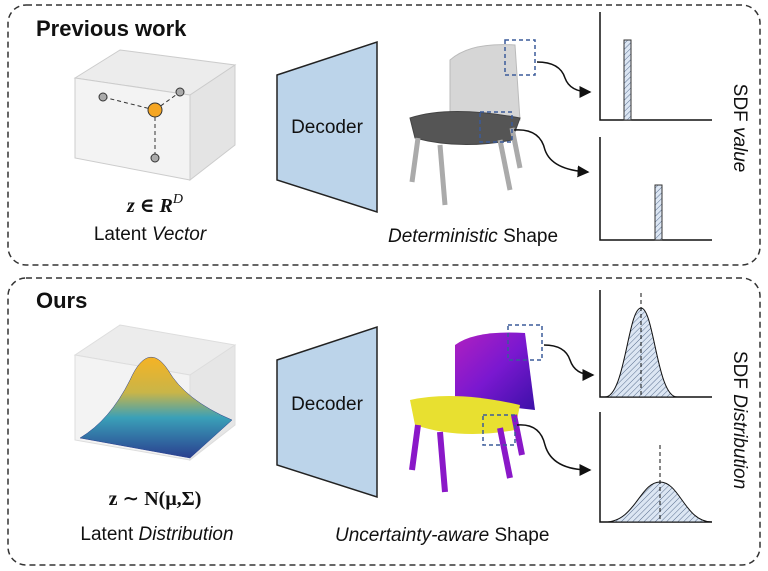 The image size is (768, 571). What do you see at coordinates (739, 149) in the screenshot?
I see `label-part: value` at bounding box center [739, 149].